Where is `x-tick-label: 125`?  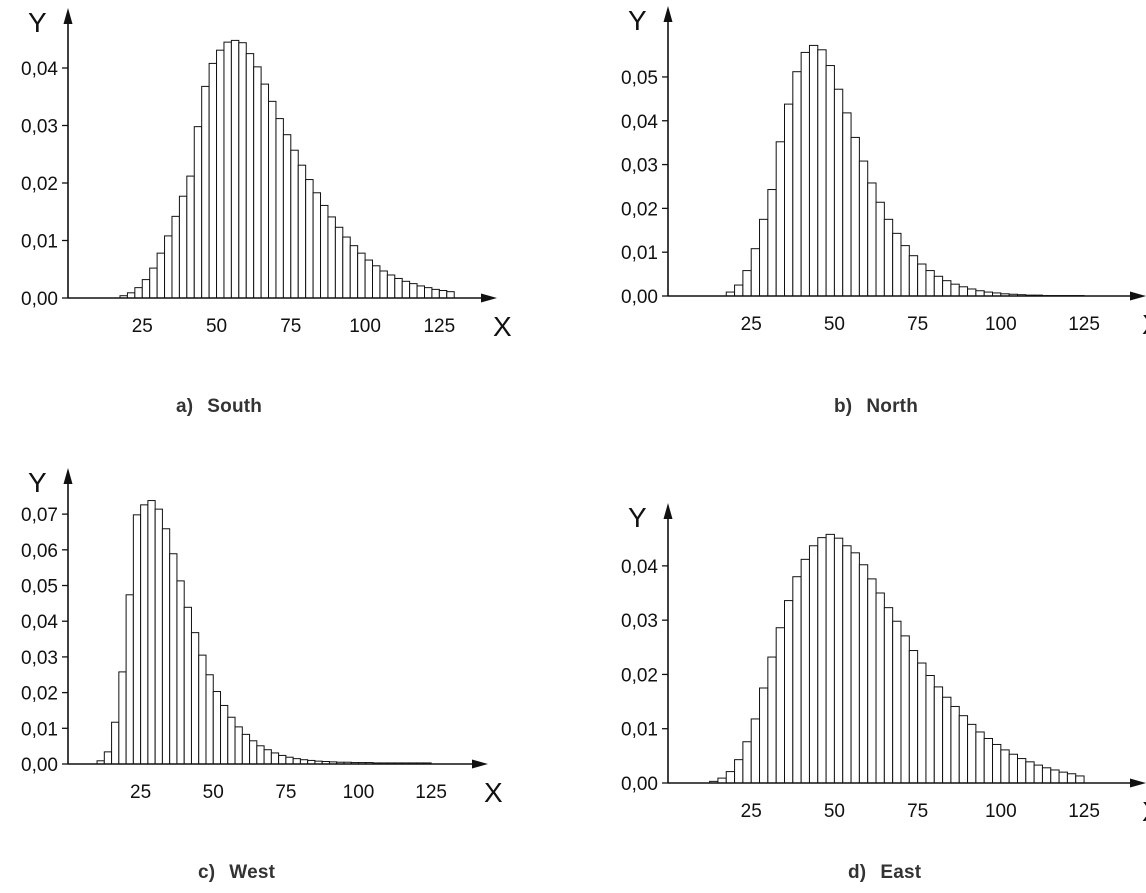
x-tick-label: 125 is located at coordinates (431, 792).